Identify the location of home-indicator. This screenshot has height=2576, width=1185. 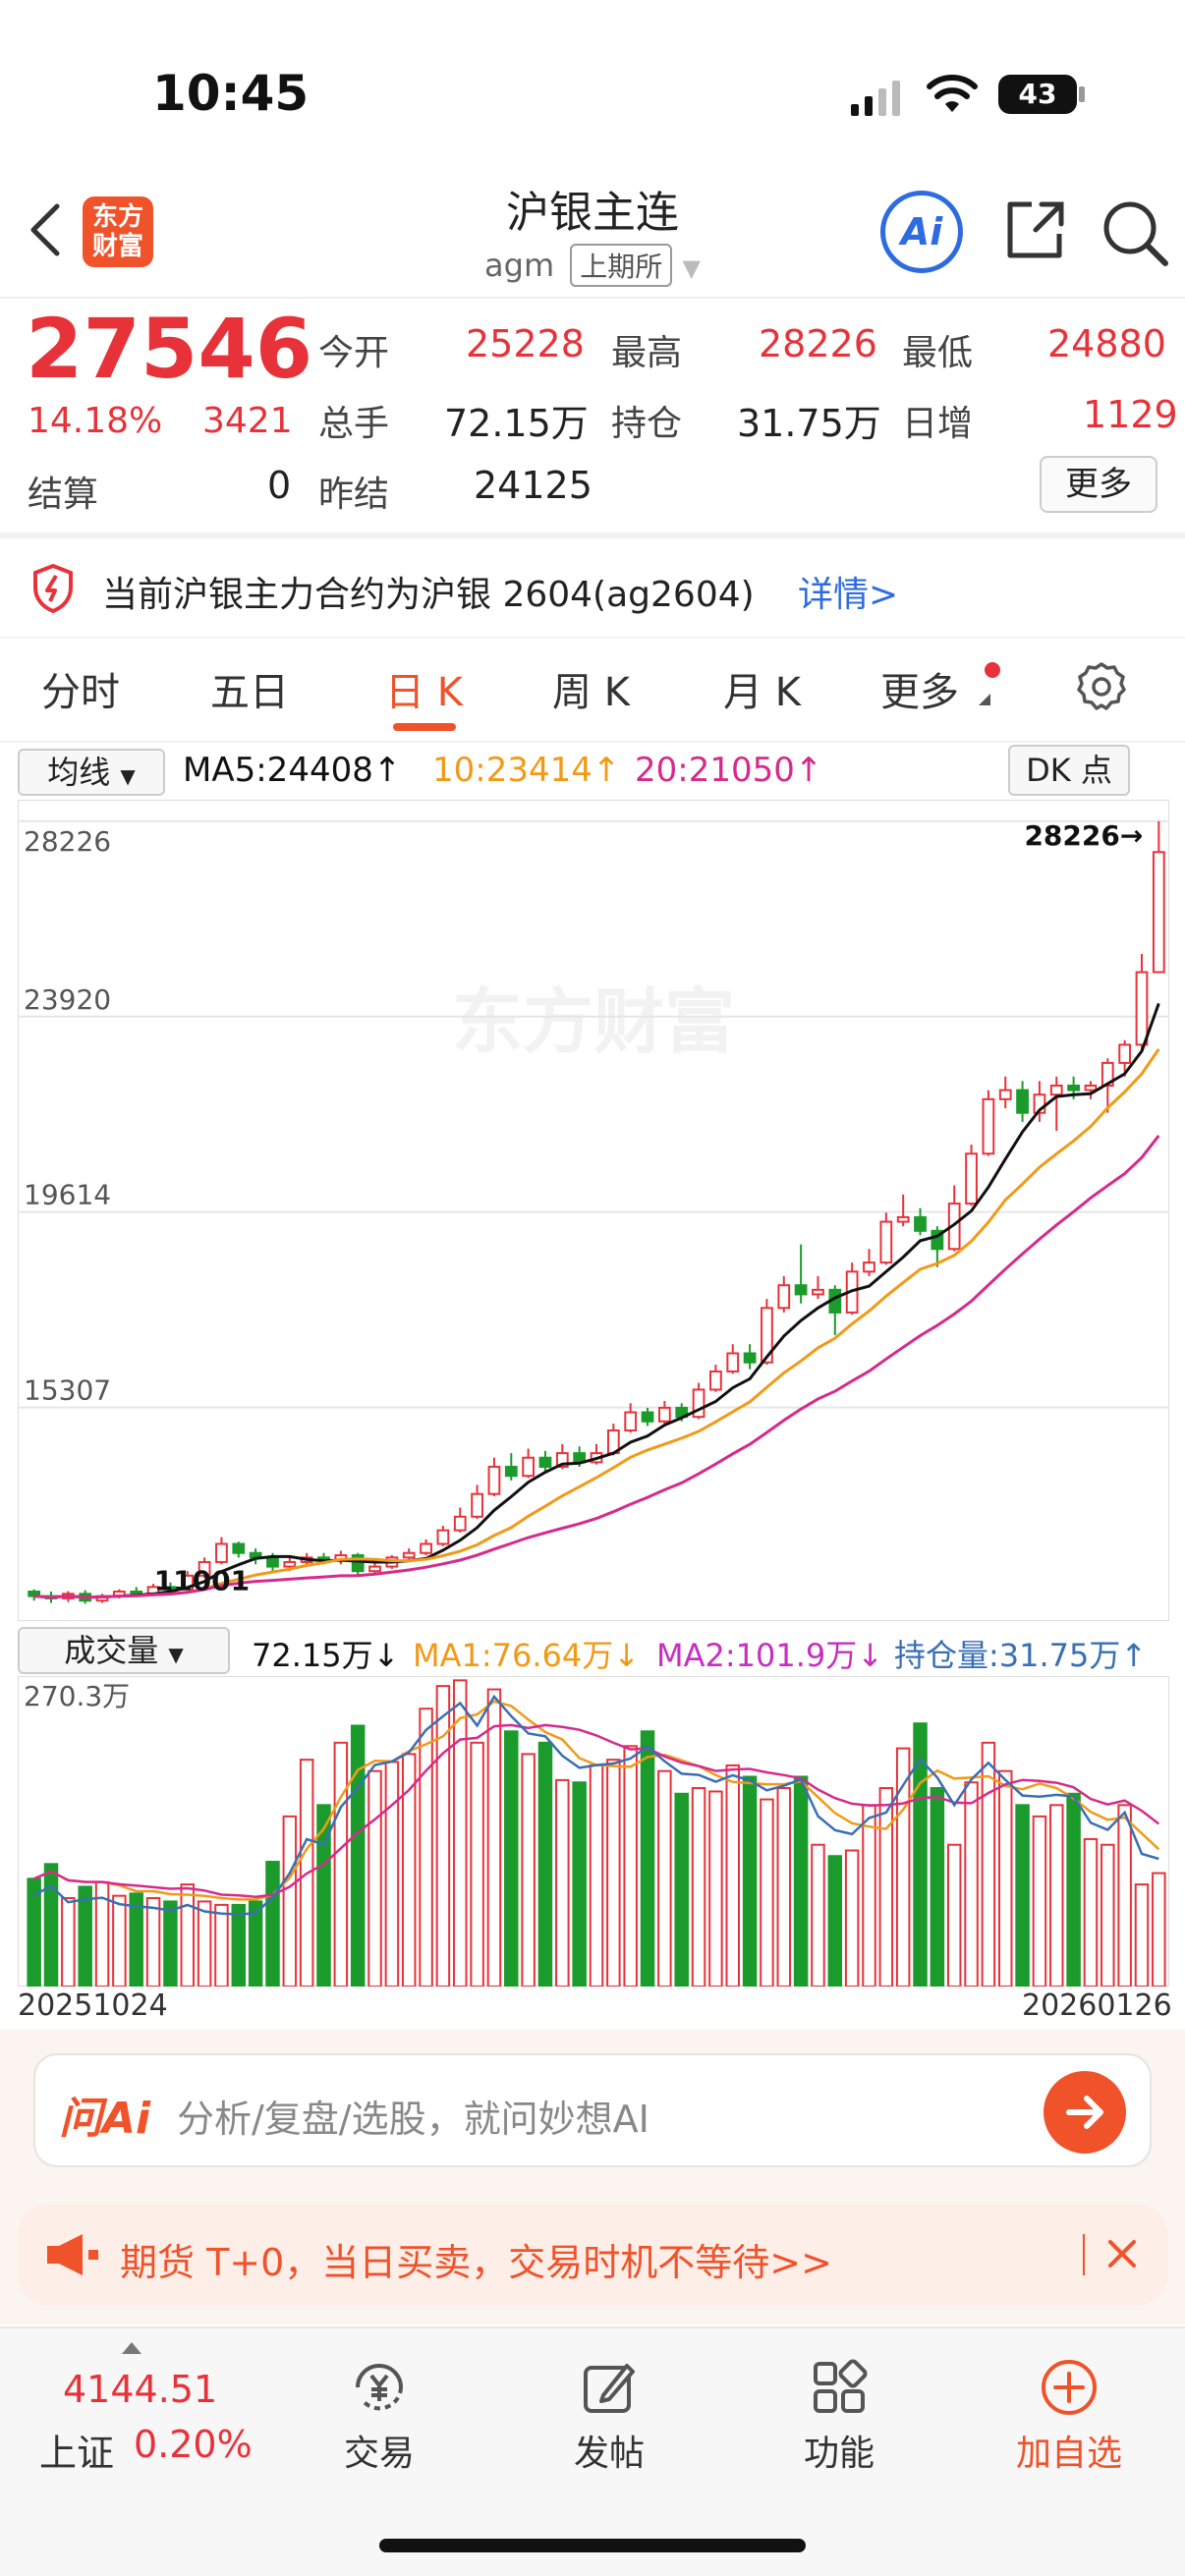
(592, 2545).